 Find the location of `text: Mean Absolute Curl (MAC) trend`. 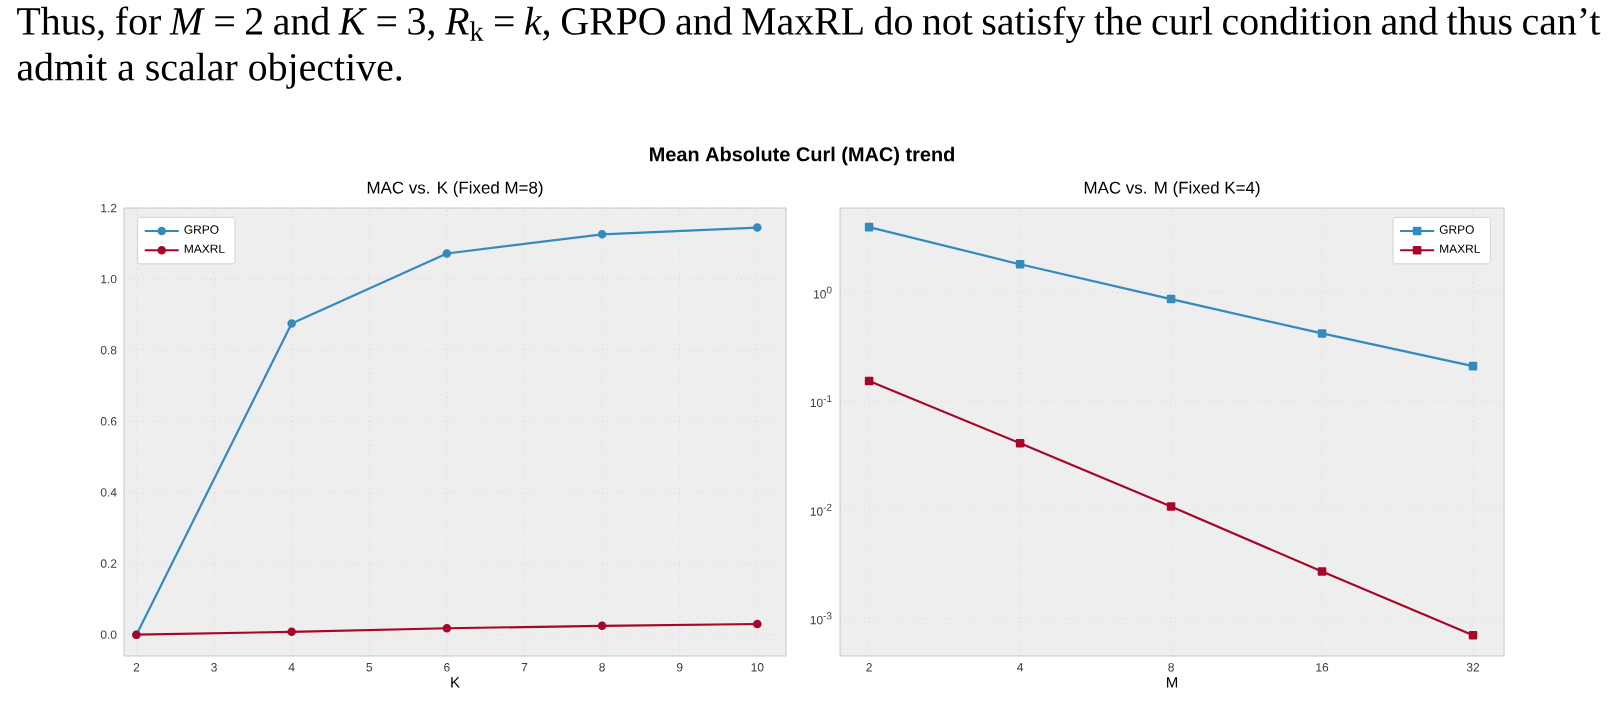

text: Mean Absolute Curl (MAC) trend is located at coordinates (802, 156).